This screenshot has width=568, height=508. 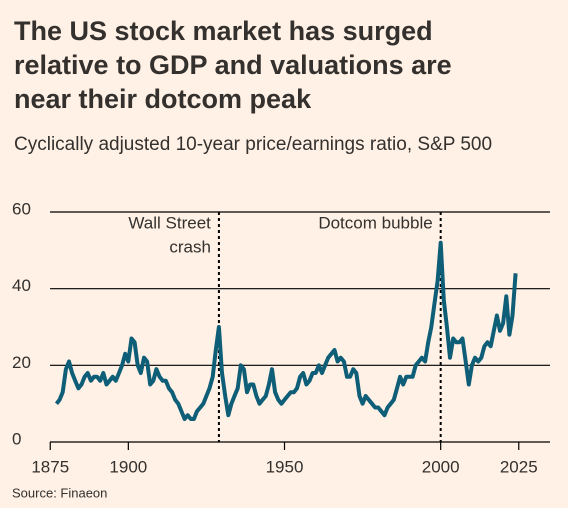 What do you see at coordinates (128, 466) in the screenshot?
I see `x-tick-label: 1900` at bounding box center [128, 466].